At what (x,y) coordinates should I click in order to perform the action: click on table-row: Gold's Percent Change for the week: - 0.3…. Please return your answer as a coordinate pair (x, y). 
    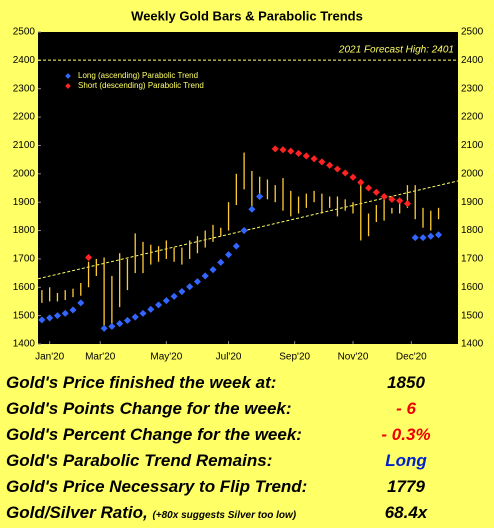
    Looking at the image, I should click on (247, 435).